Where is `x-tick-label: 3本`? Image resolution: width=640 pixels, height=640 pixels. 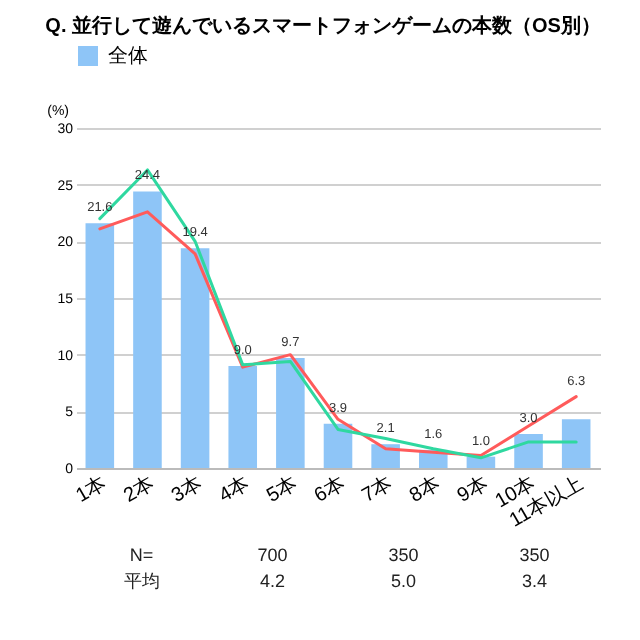 x-tick-label: 3本 is located at coordinates (187, 489).